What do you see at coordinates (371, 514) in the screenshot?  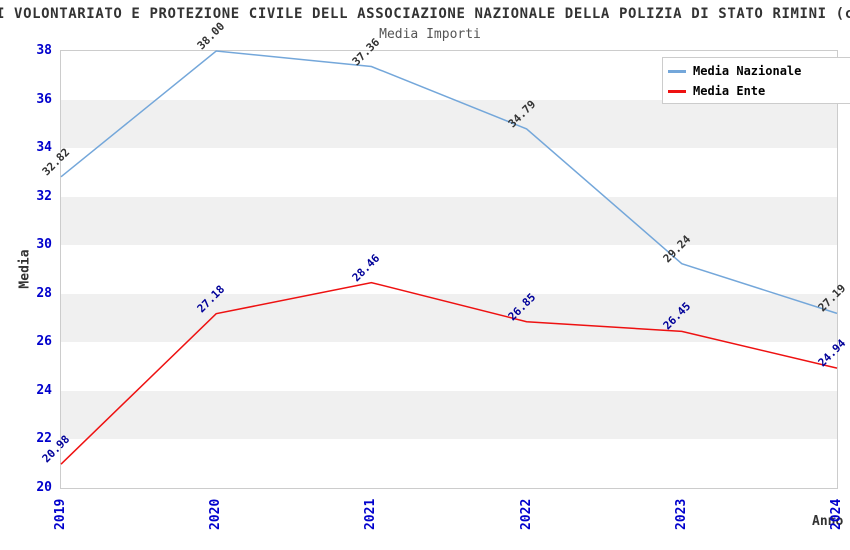 I see `x-tick-label: 2021` at bounding box center [371, 514].